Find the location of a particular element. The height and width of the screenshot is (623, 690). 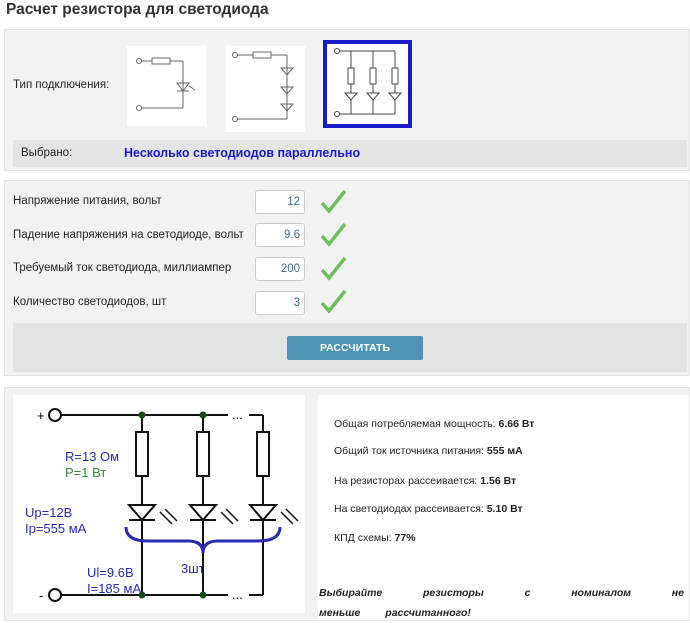

result-efficiency: КПД схемы: 77% is located at coordinates (375, 538).